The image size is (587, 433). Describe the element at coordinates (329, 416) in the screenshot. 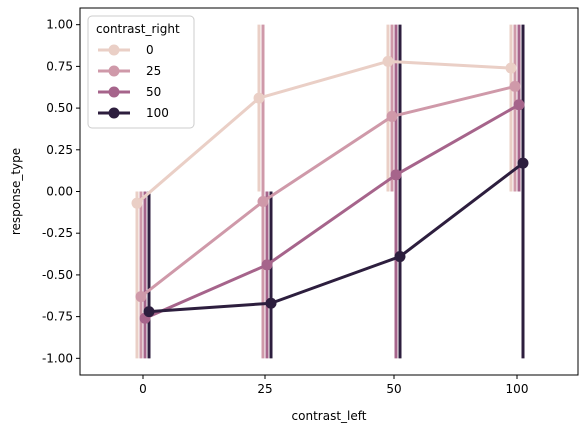

I see `x-axis-label: contrast_left` at that location.